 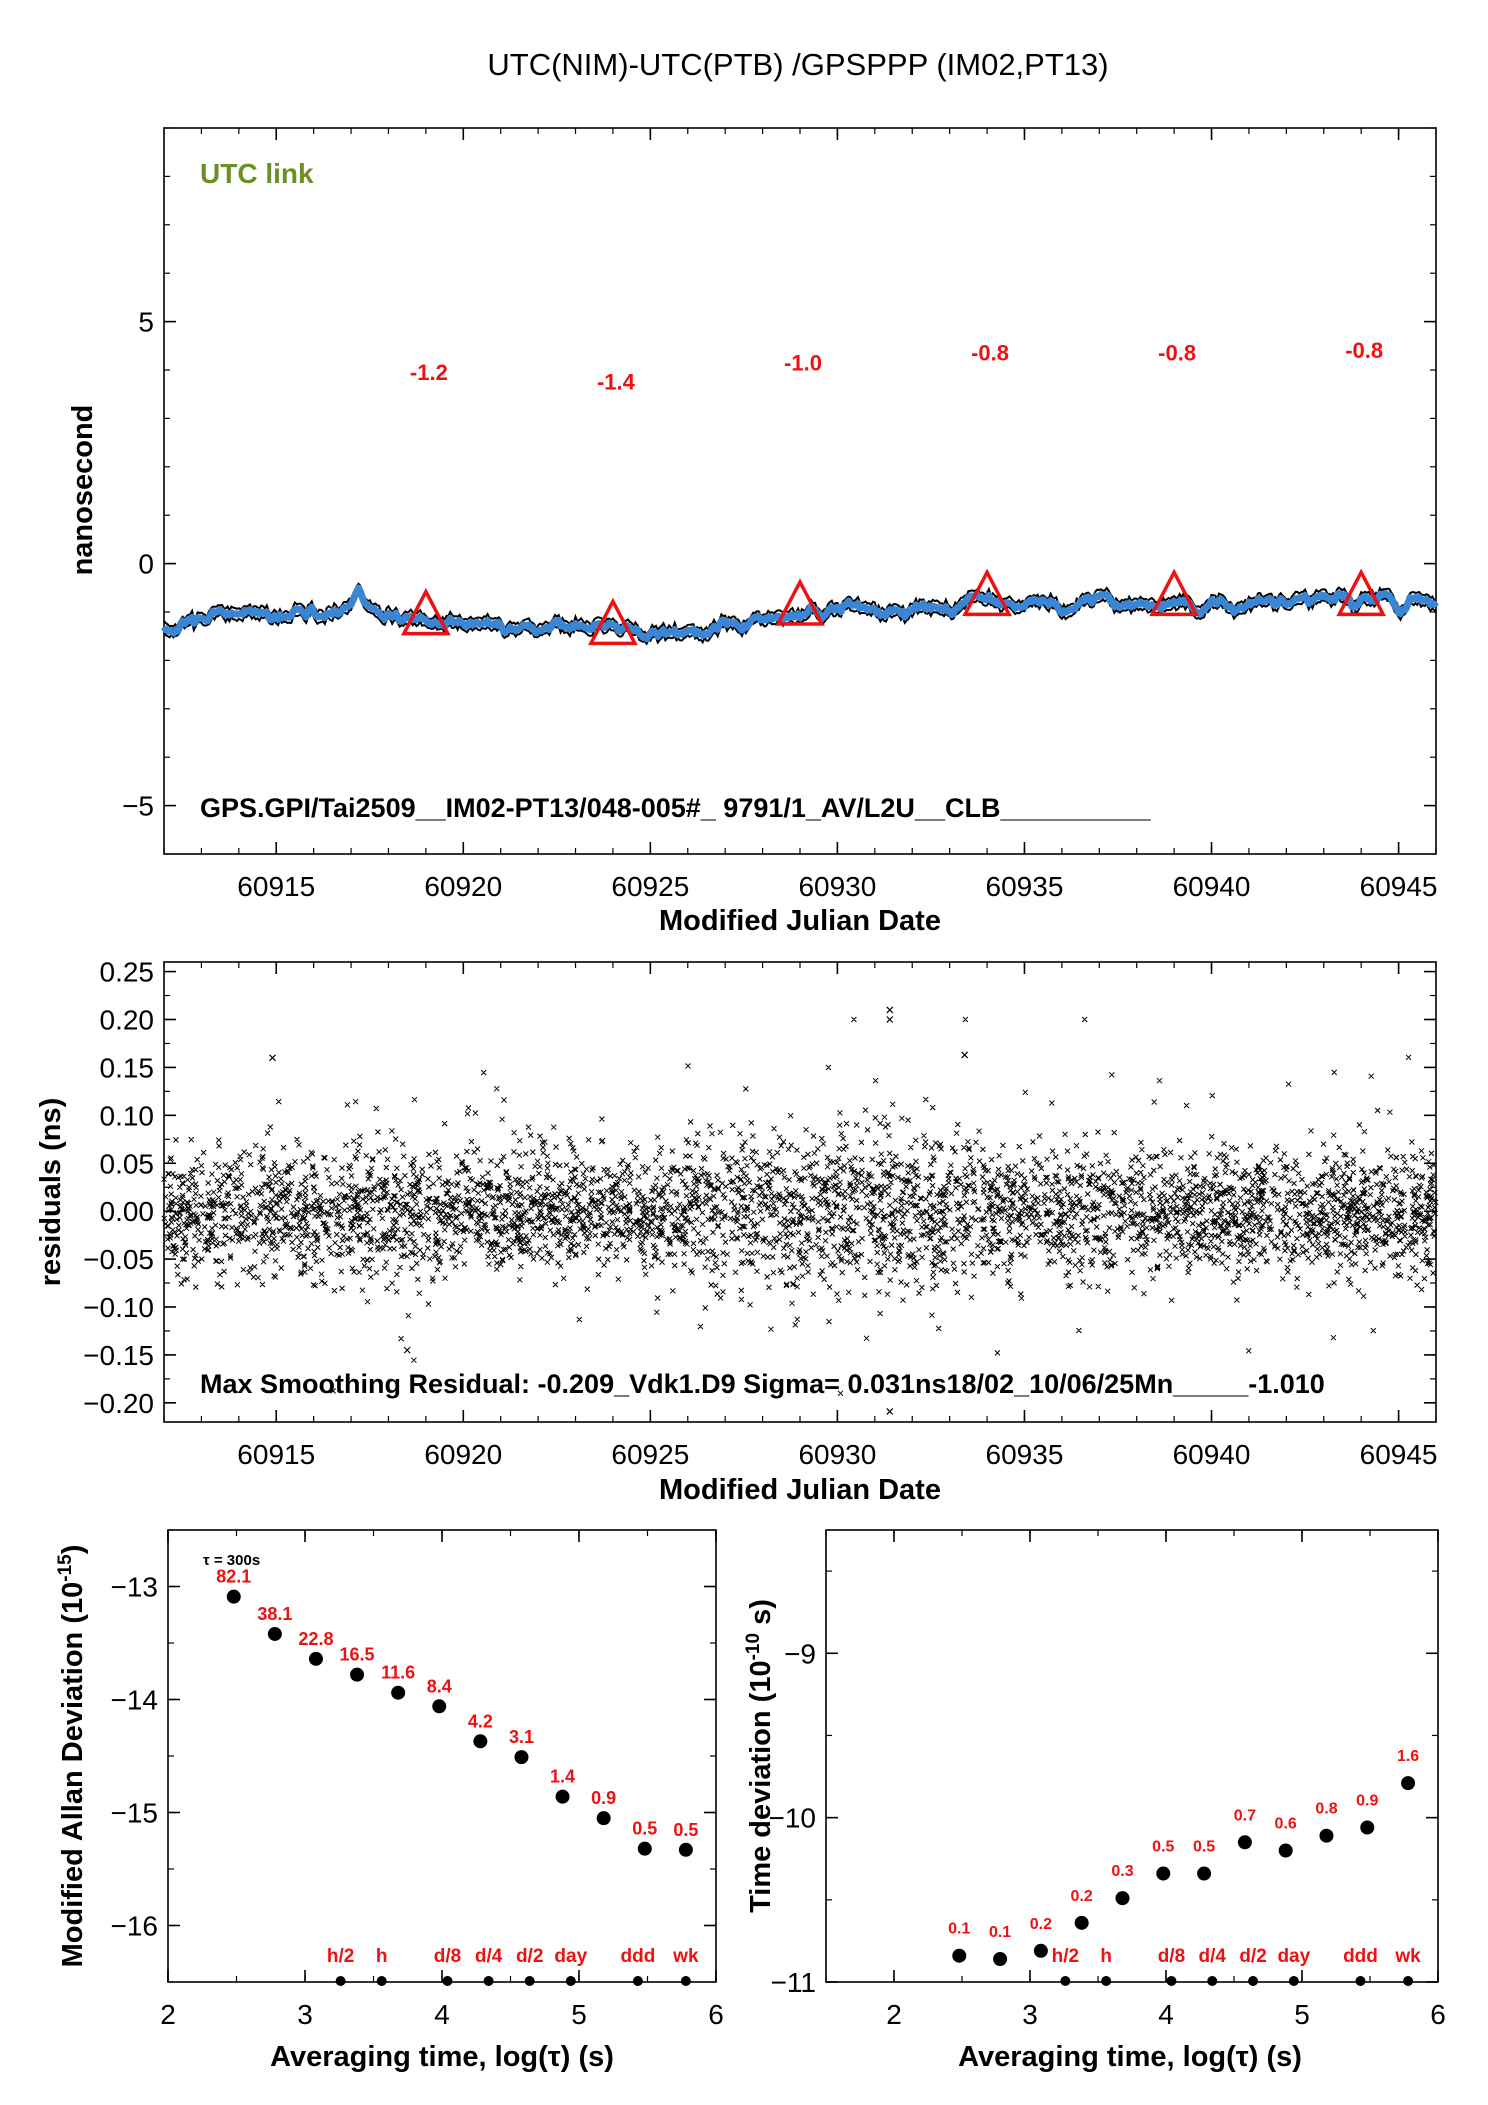 I want to click on y-tick-label: 5, so click(x=146, y=322).